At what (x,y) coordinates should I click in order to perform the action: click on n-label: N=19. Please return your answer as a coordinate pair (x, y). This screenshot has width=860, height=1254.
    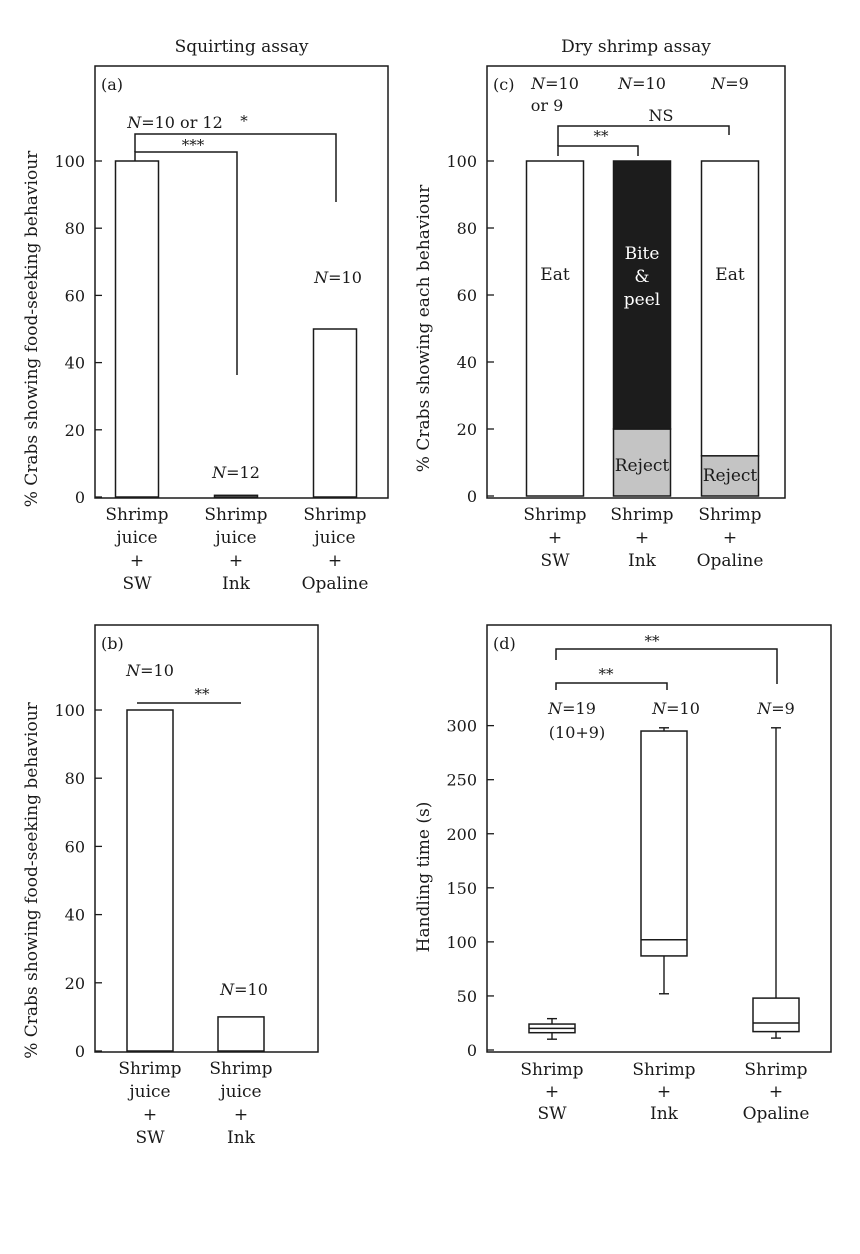
    Looking at the image, I should click on (571, 708).